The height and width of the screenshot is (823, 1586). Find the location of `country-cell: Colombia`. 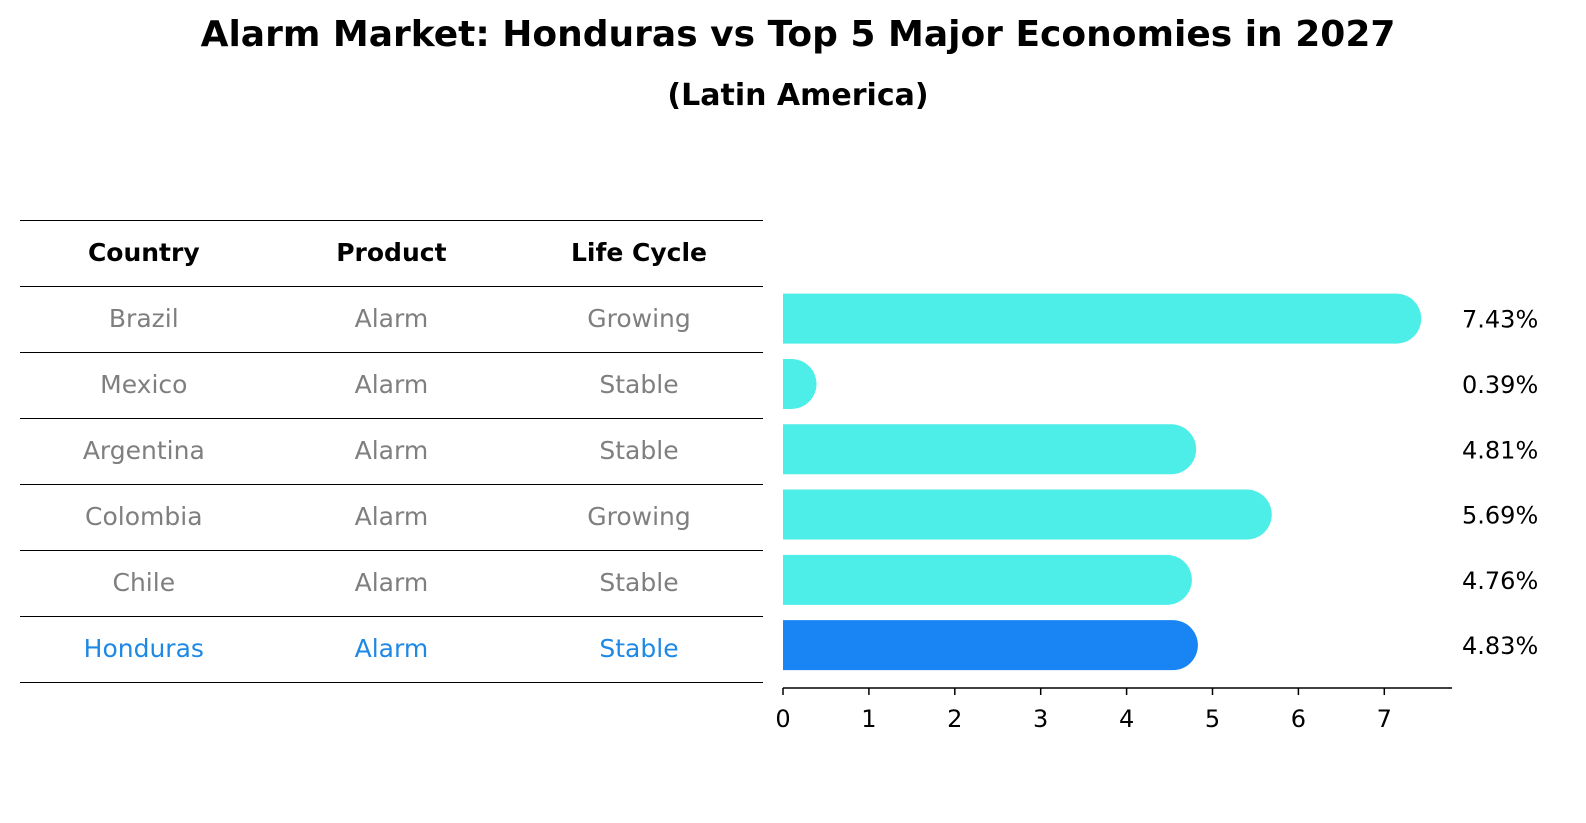

country-cell: Colombia is located at coordinates (144, 516).